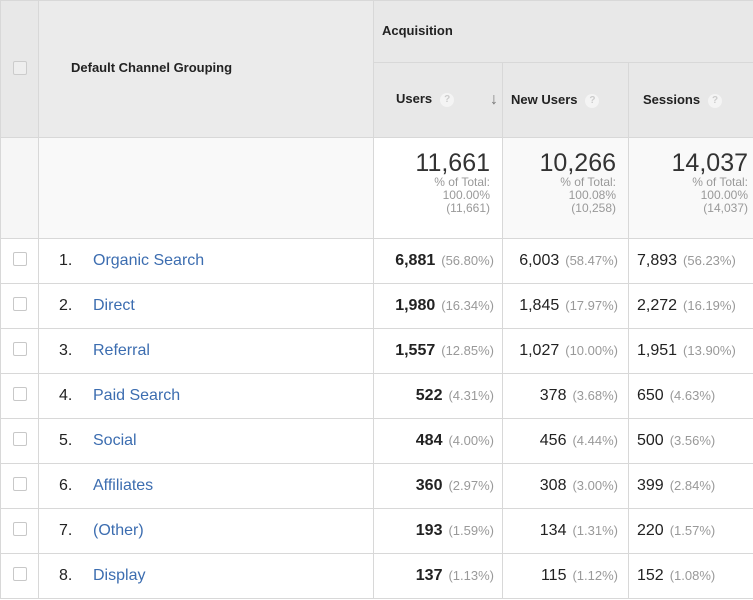 This screenshot has width=753, height=600. Describe the element at coordinates (553, 530) in the screenshot. I see `new-users-value: 134` at that location.